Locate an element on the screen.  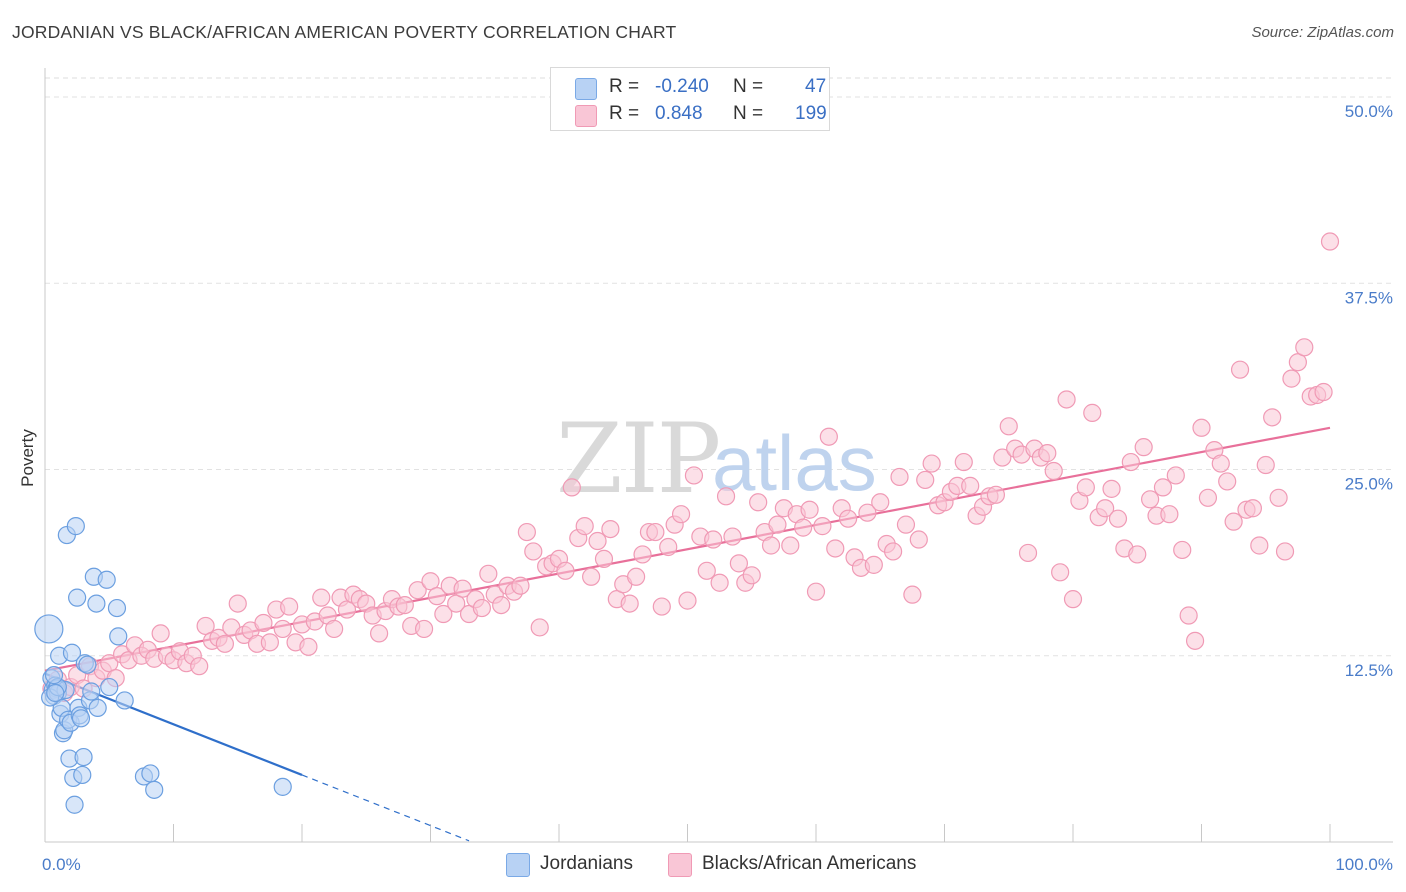
legend-swatch-jordanians is located at coordinates (586, 89).